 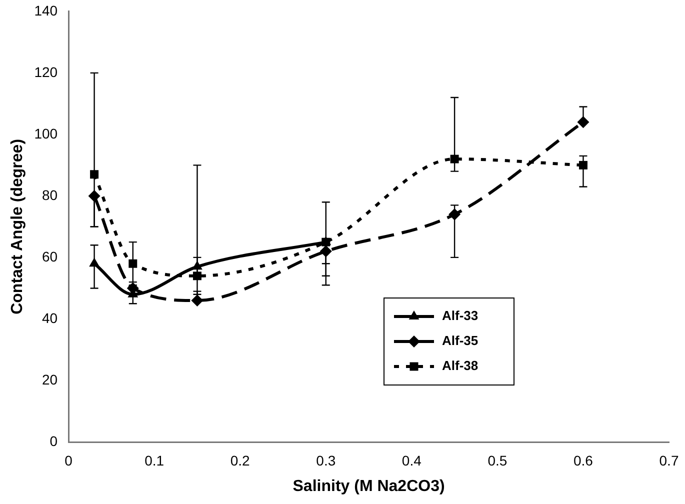 What do you see at coordinates (17, 226) in the screenshot?
I see `y-axis-title: Contact Angle (degree)` at bounding box center [17, 226].